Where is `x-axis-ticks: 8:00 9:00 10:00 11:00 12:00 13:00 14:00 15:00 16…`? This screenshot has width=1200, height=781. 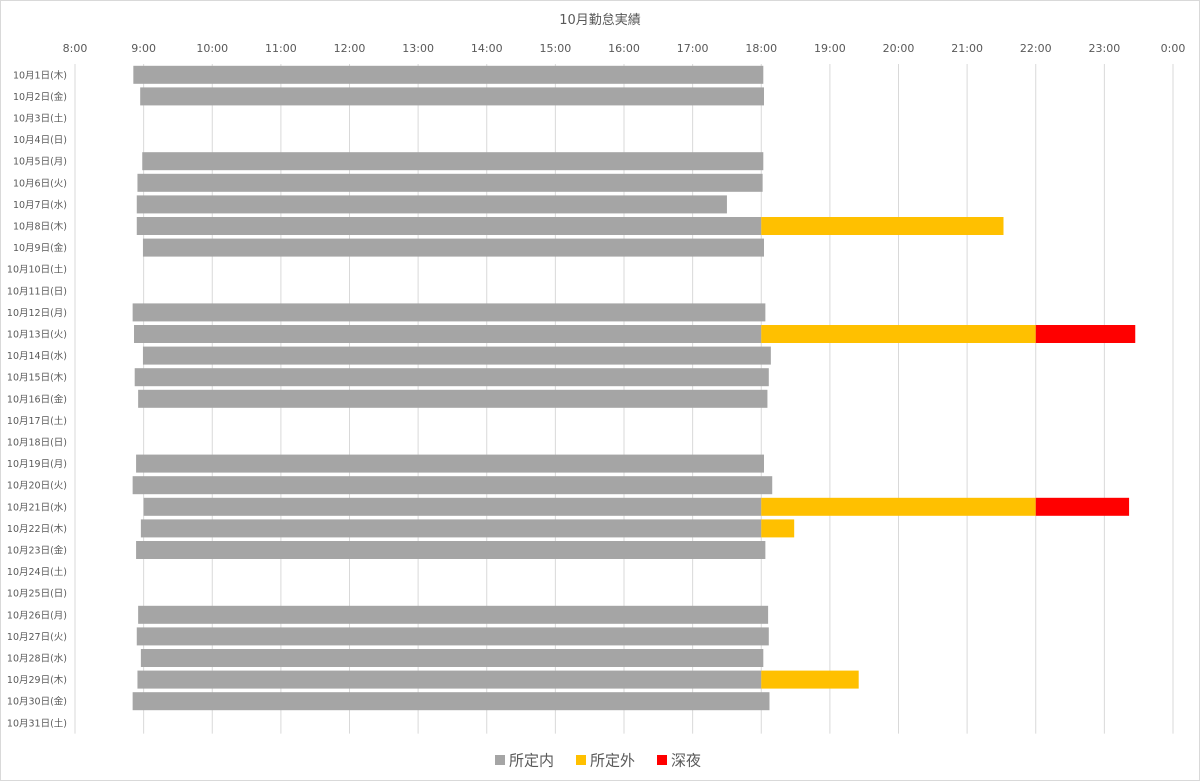 x-axis-ticks: 8:00 9:00 10:00 11:00 12:00 13:00 14:00 15:00 16… is located at coordinates (624, 48).